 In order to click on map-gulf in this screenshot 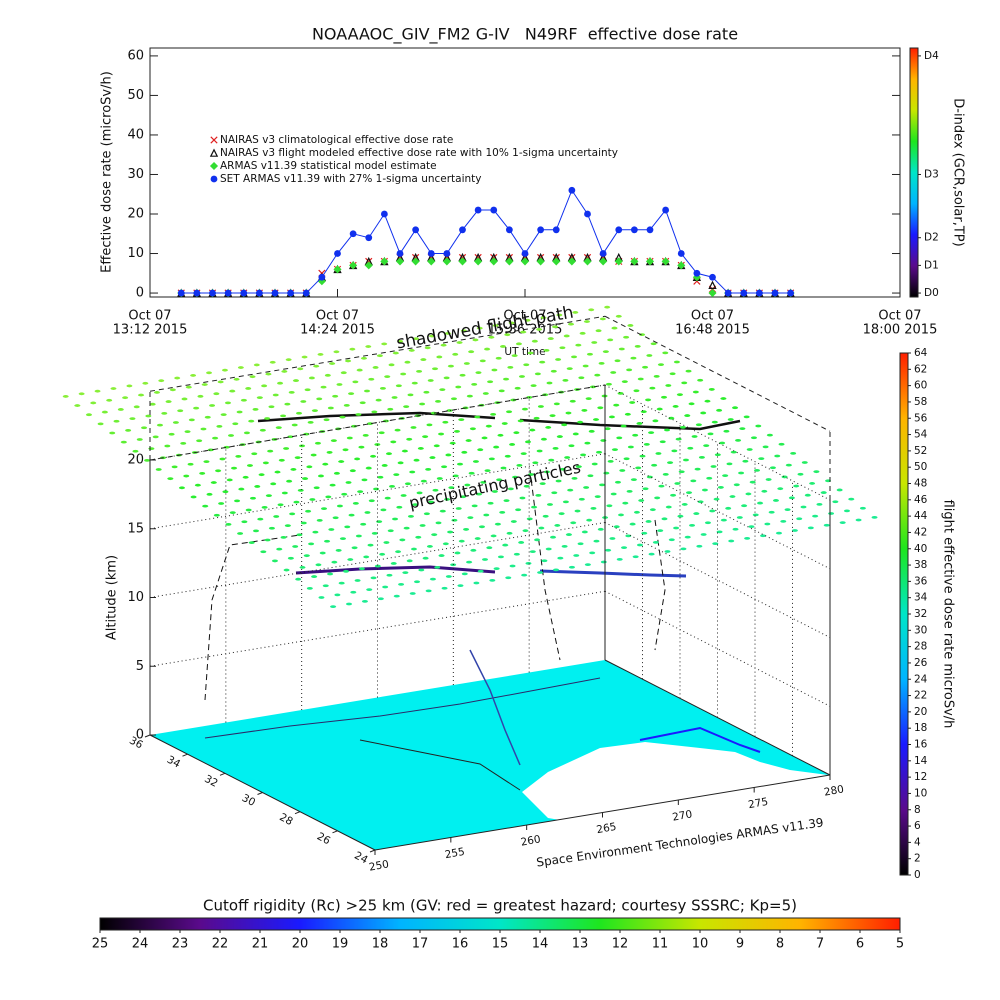, I will do `click(675, 782)`.